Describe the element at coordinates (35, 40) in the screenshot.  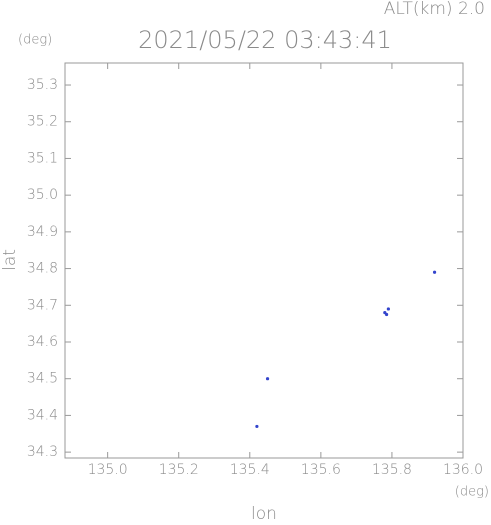
I see `y-unit: (deg)` at that location.